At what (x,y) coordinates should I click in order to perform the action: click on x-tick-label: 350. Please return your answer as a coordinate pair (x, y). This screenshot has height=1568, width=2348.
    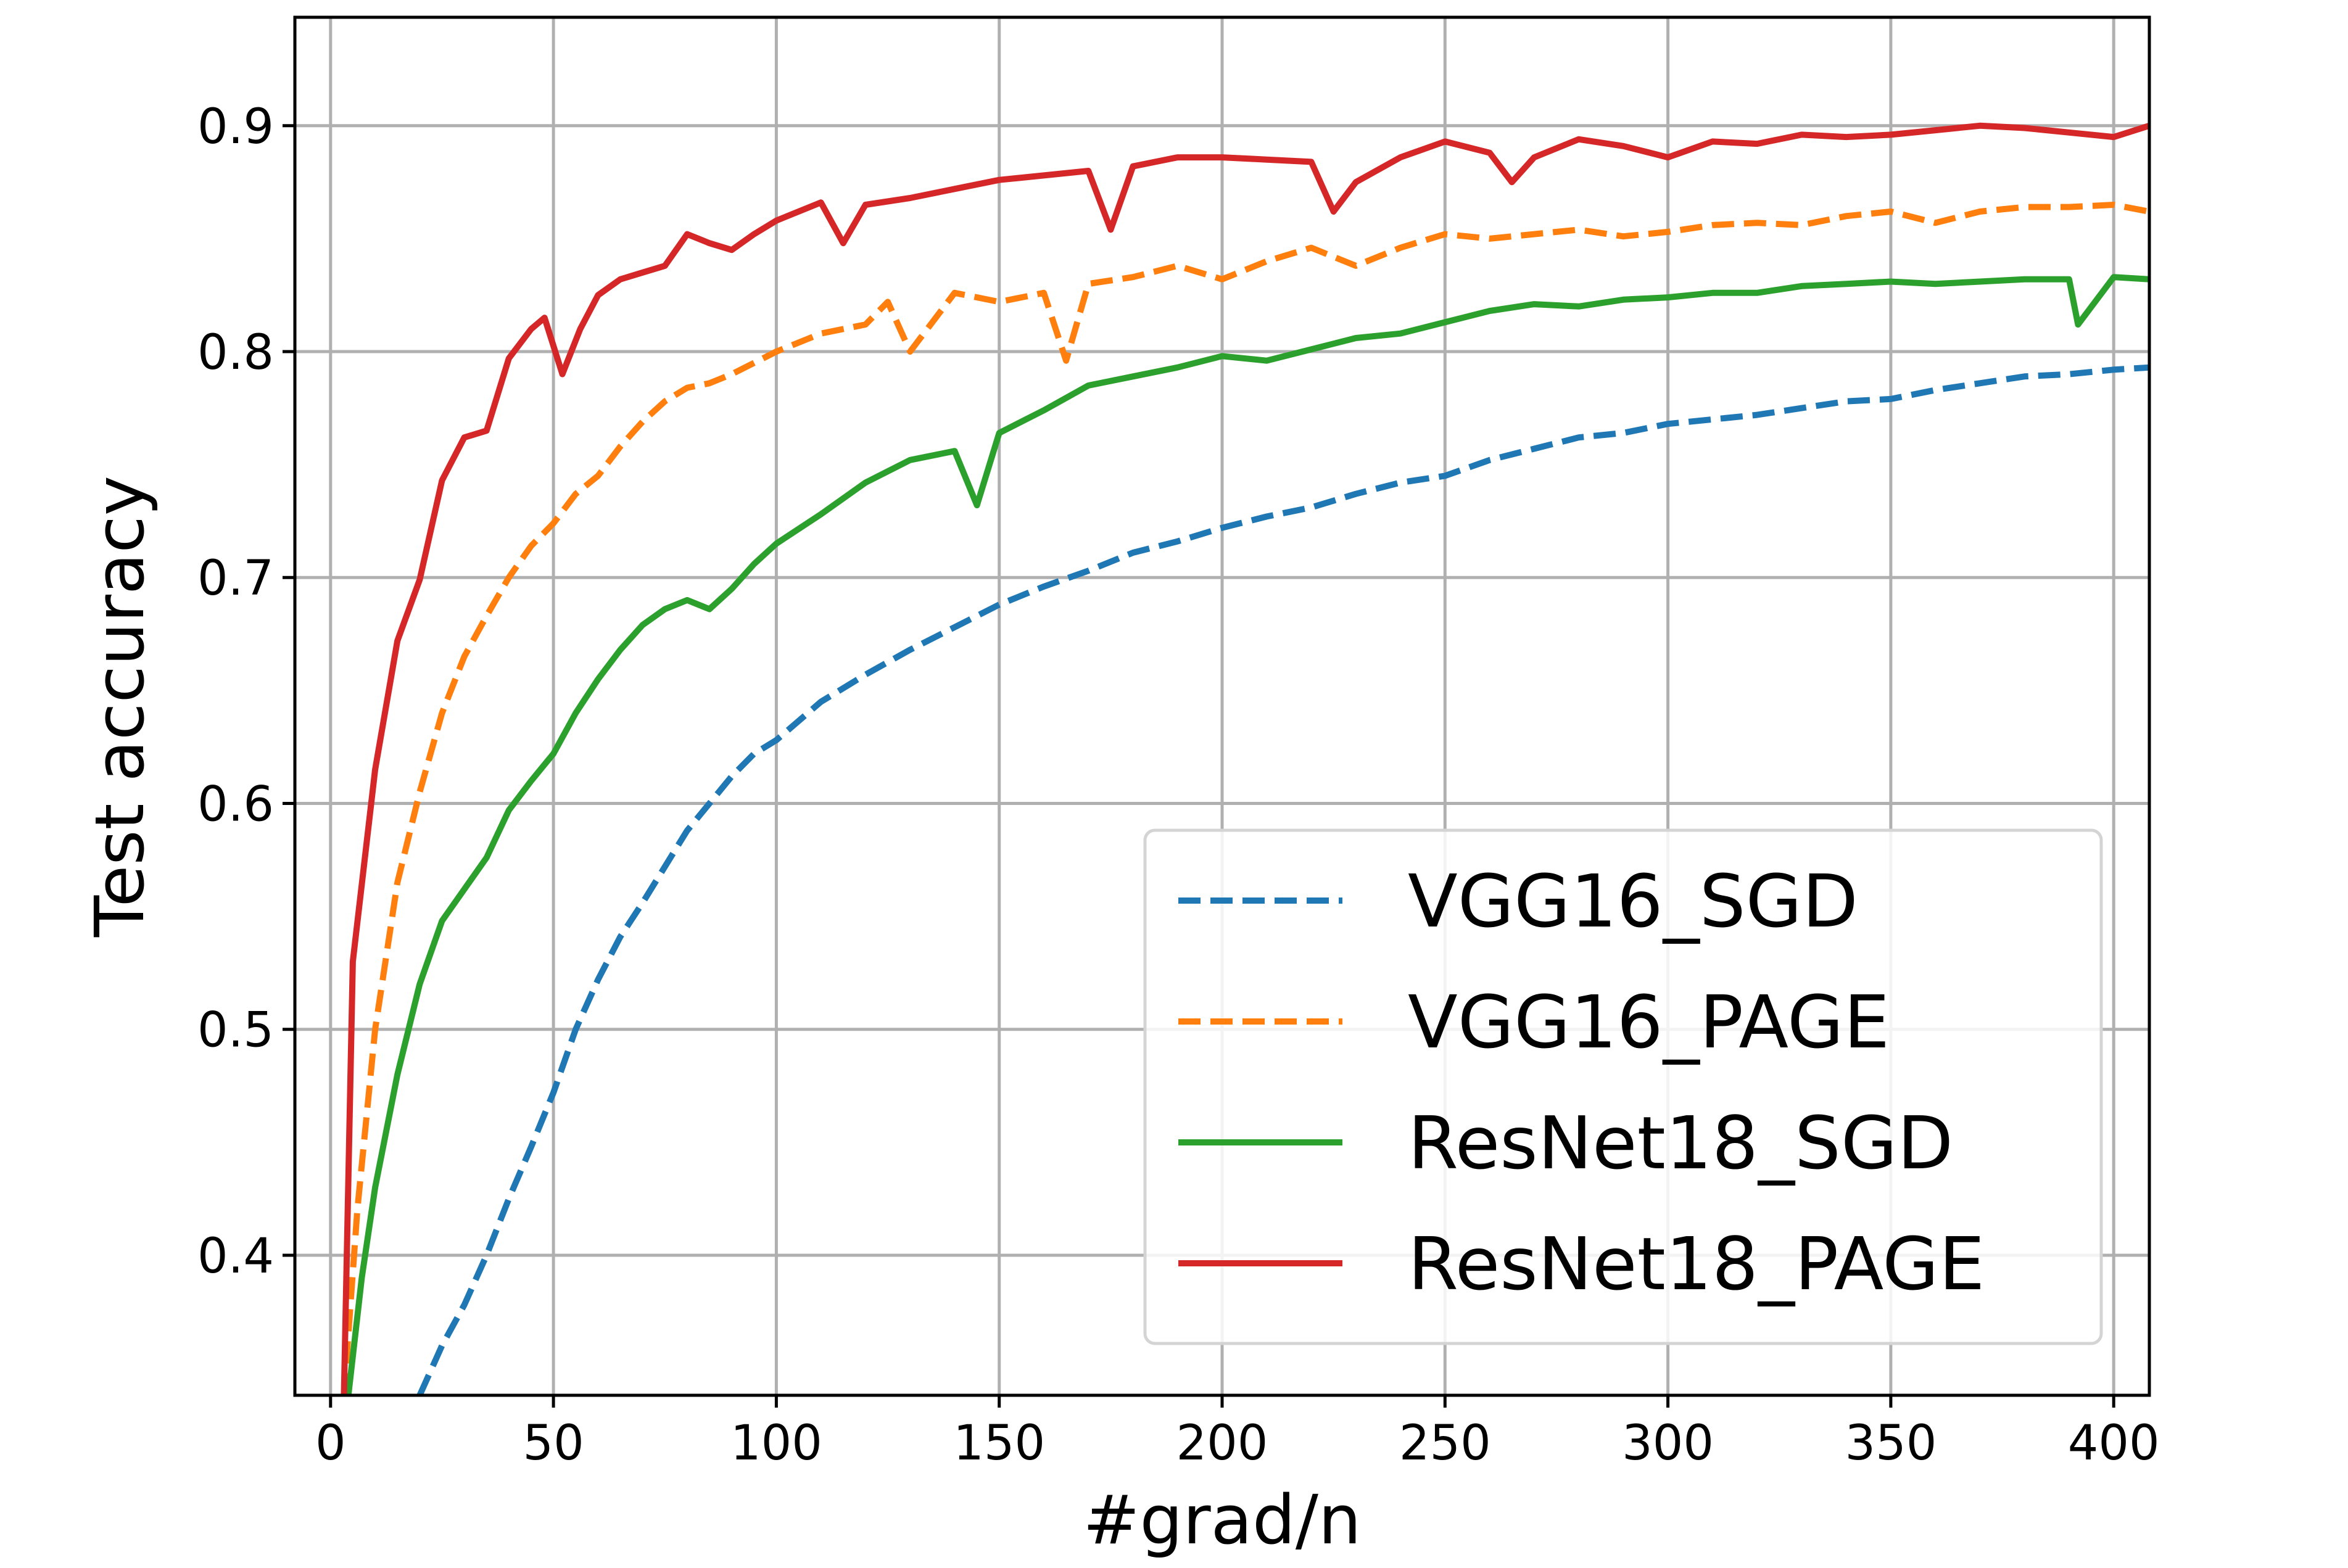
    Looking at the image, I should click on (1891, 1443).